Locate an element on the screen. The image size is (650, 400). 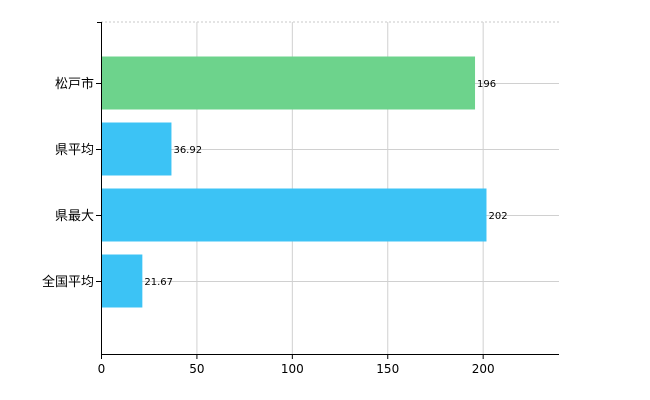
y-tick-label-1: 県平均 is located at coordinates (74, 150).